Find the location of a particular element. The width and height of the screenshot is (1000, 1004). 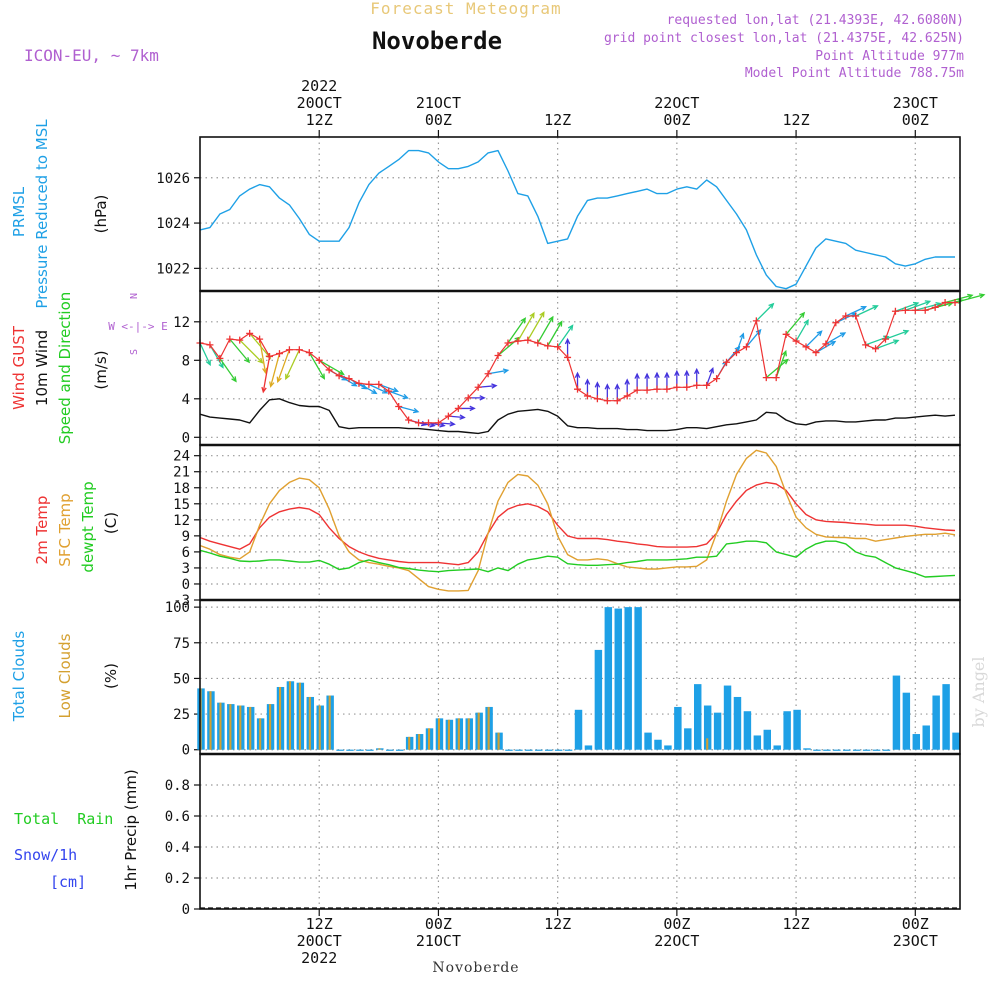

time-label-top: 21OCT is located at coordinates (438, 103).